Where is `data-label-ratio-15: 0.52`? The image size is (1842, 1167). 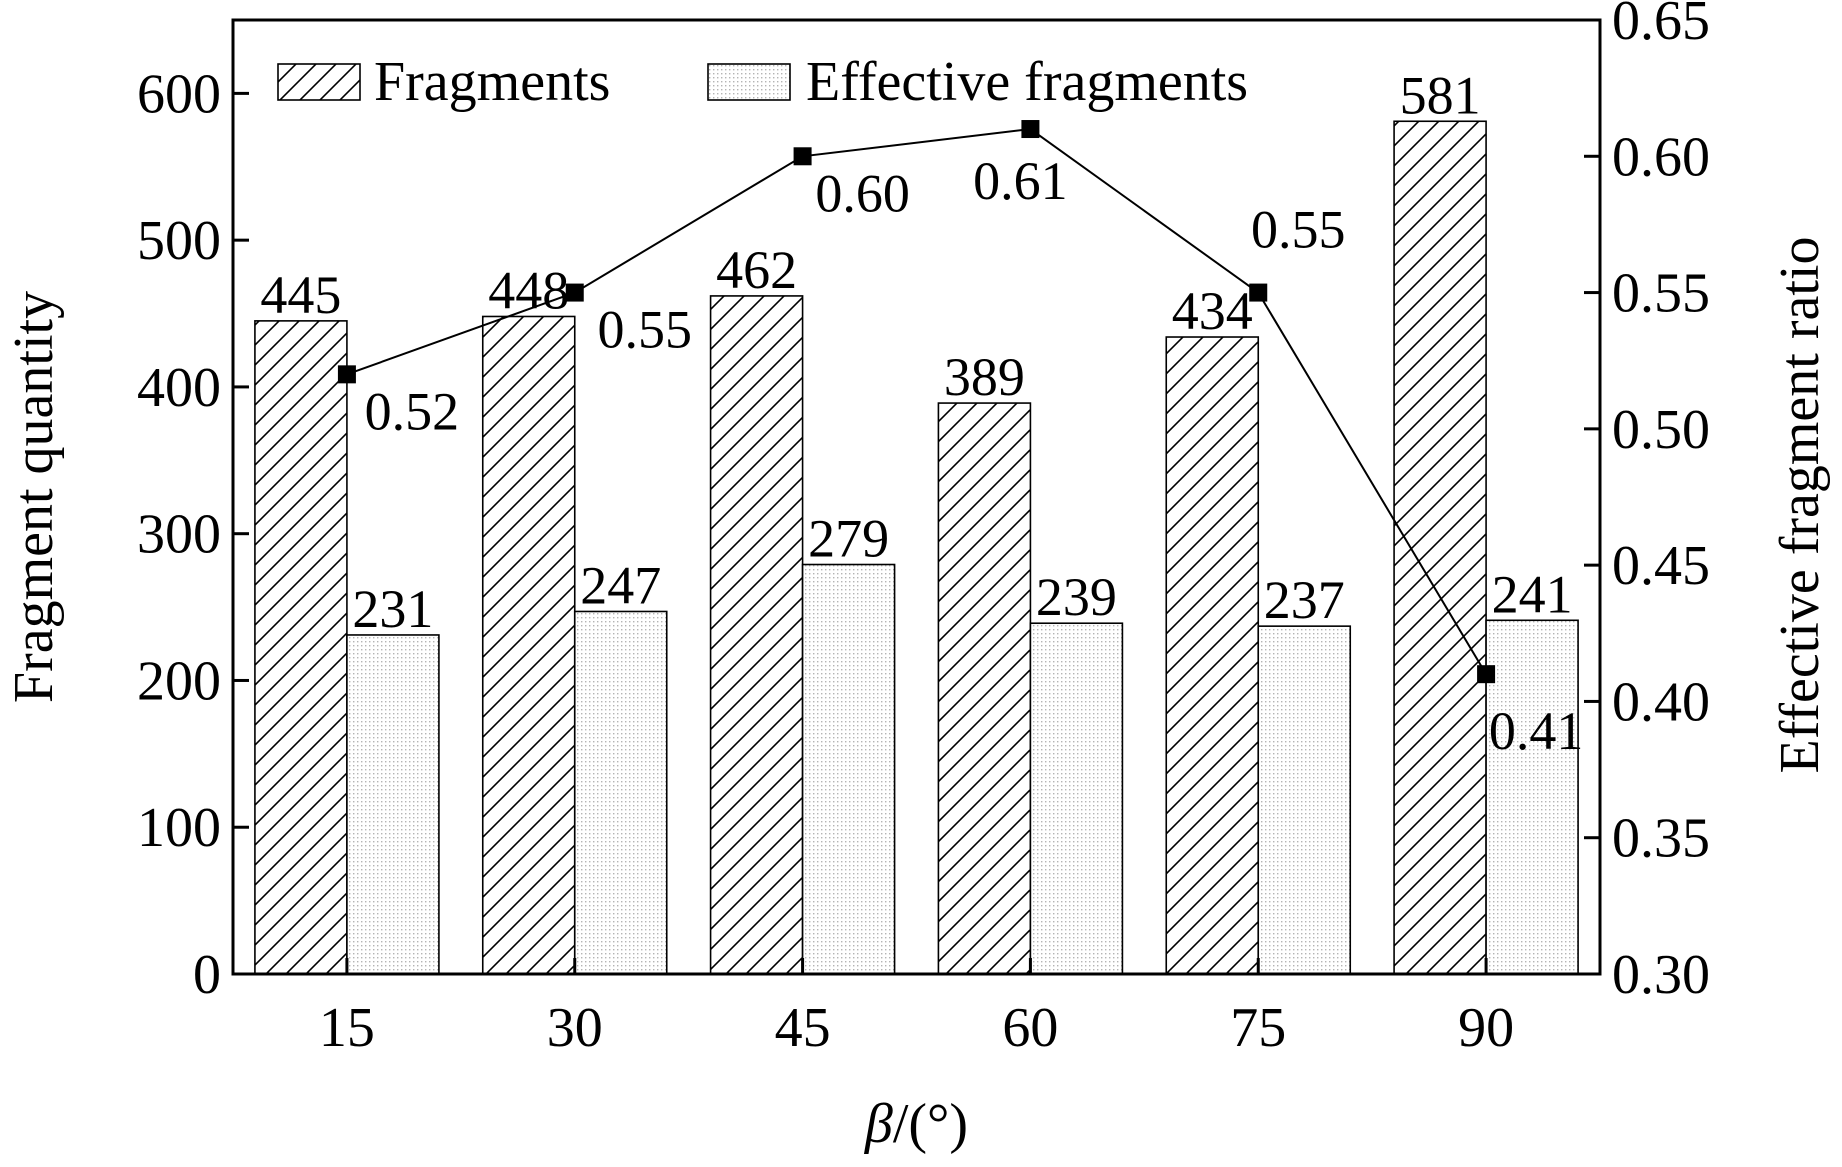 data-label-ratio-15: 0.52 is located at coordinates (412, 411).